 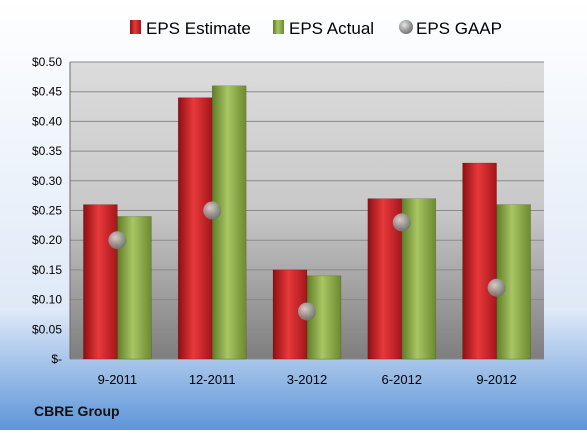 I want to click on y-tick-label: $0.25, so click(x=47, y=211).